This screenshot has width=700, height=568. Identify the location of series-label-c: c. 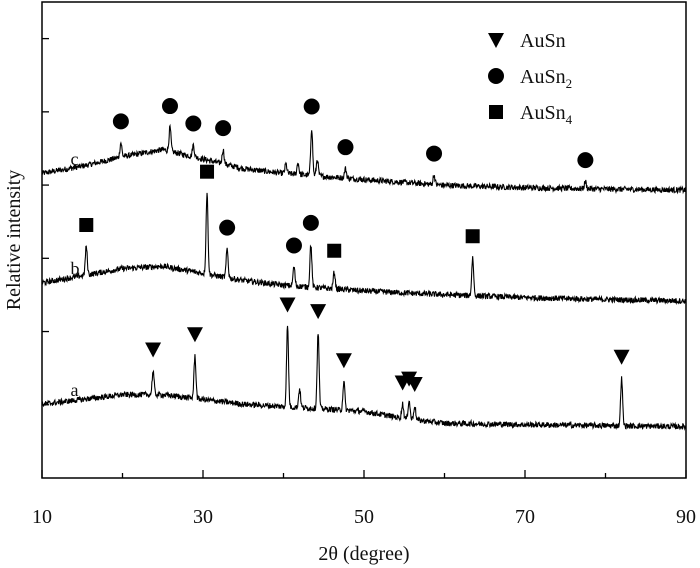
(74, 159).